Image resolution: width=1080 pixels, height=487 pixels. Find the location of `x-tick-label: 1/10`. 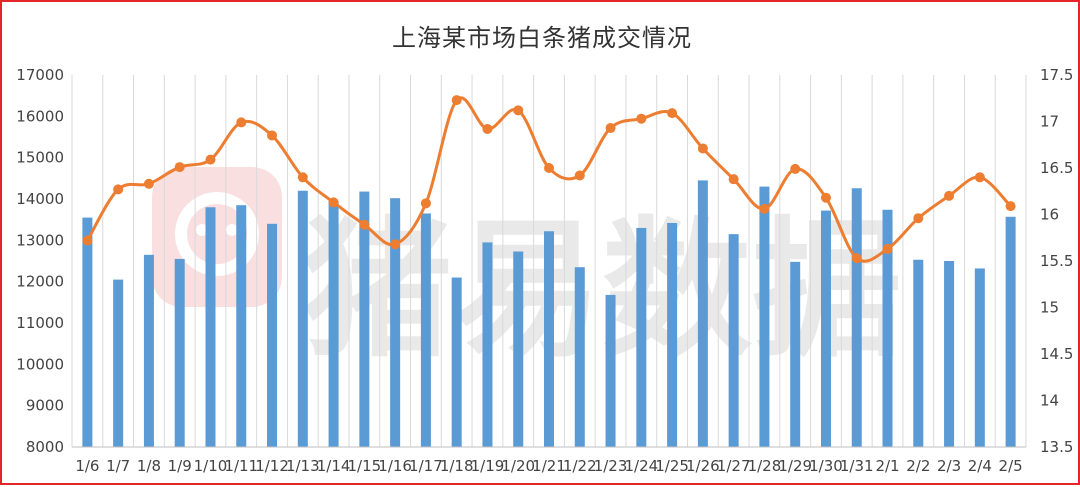

x-tick-label: 1/10 is located at coordinates (211, 466).